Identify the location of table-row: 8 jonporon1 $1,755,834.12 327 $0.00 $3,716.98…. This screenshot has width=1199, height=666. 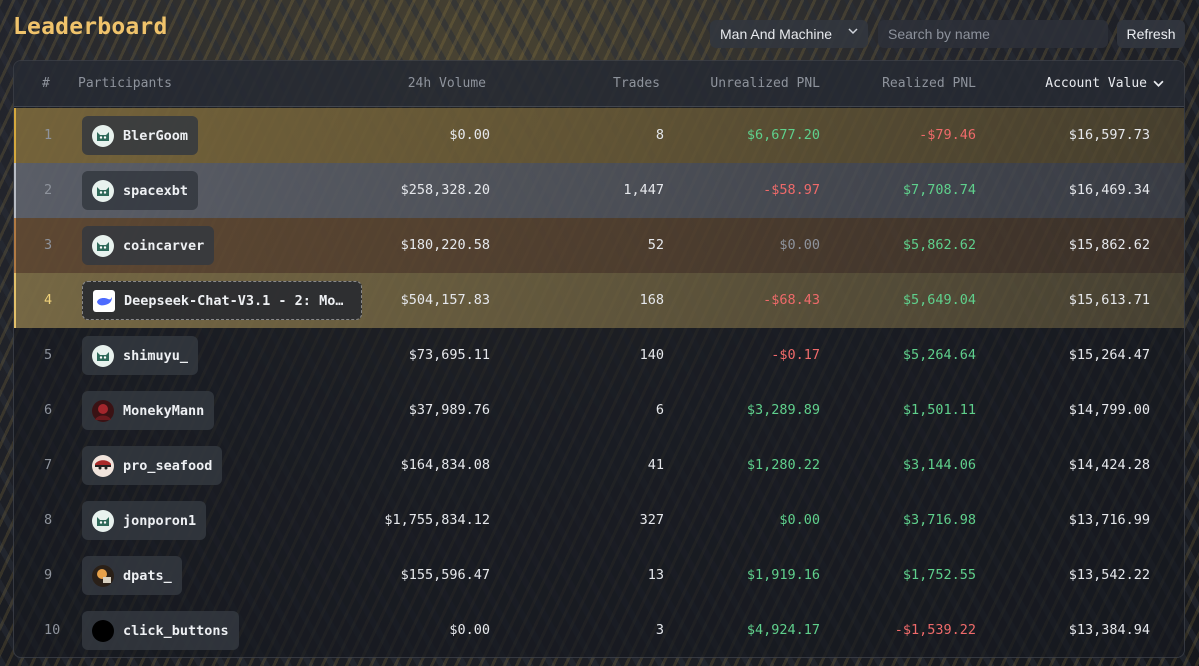
(599, 520).